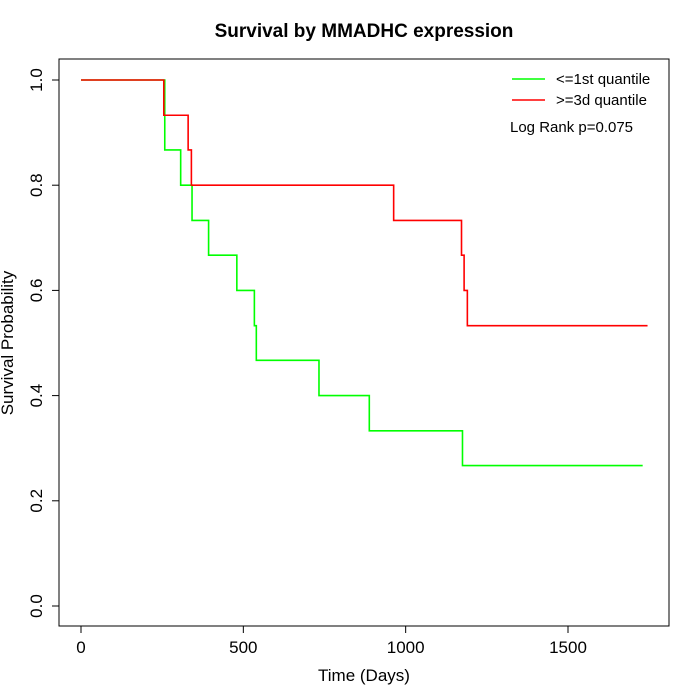 The height and width of the screenshot is (700, 700). Describe the element at coordinates (36, 501) in the screenshot. I see `y-tick-label: 0.2` at that location.